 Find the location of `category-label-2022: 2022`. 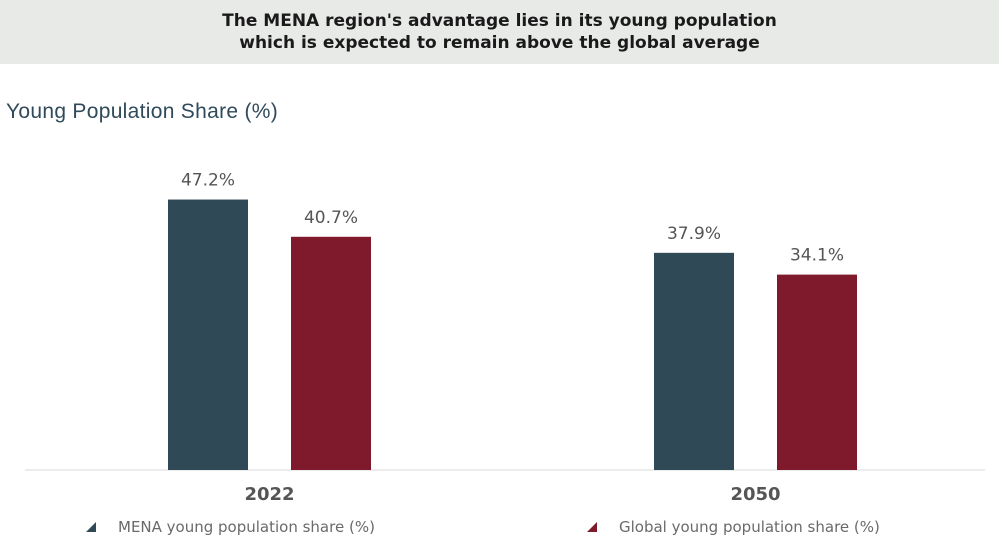

category-label-2022: 2022 is located at coordinates (269, 494).